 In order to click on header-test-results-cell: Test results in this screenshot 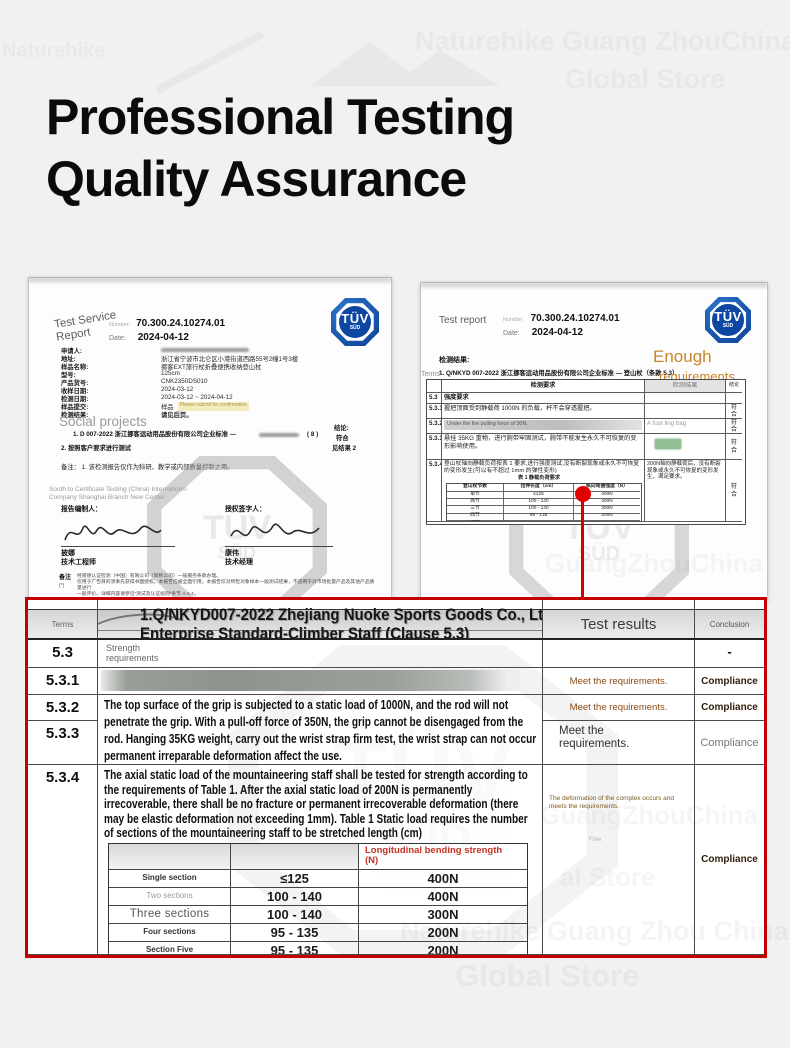, I will do `click(619, 620)`.